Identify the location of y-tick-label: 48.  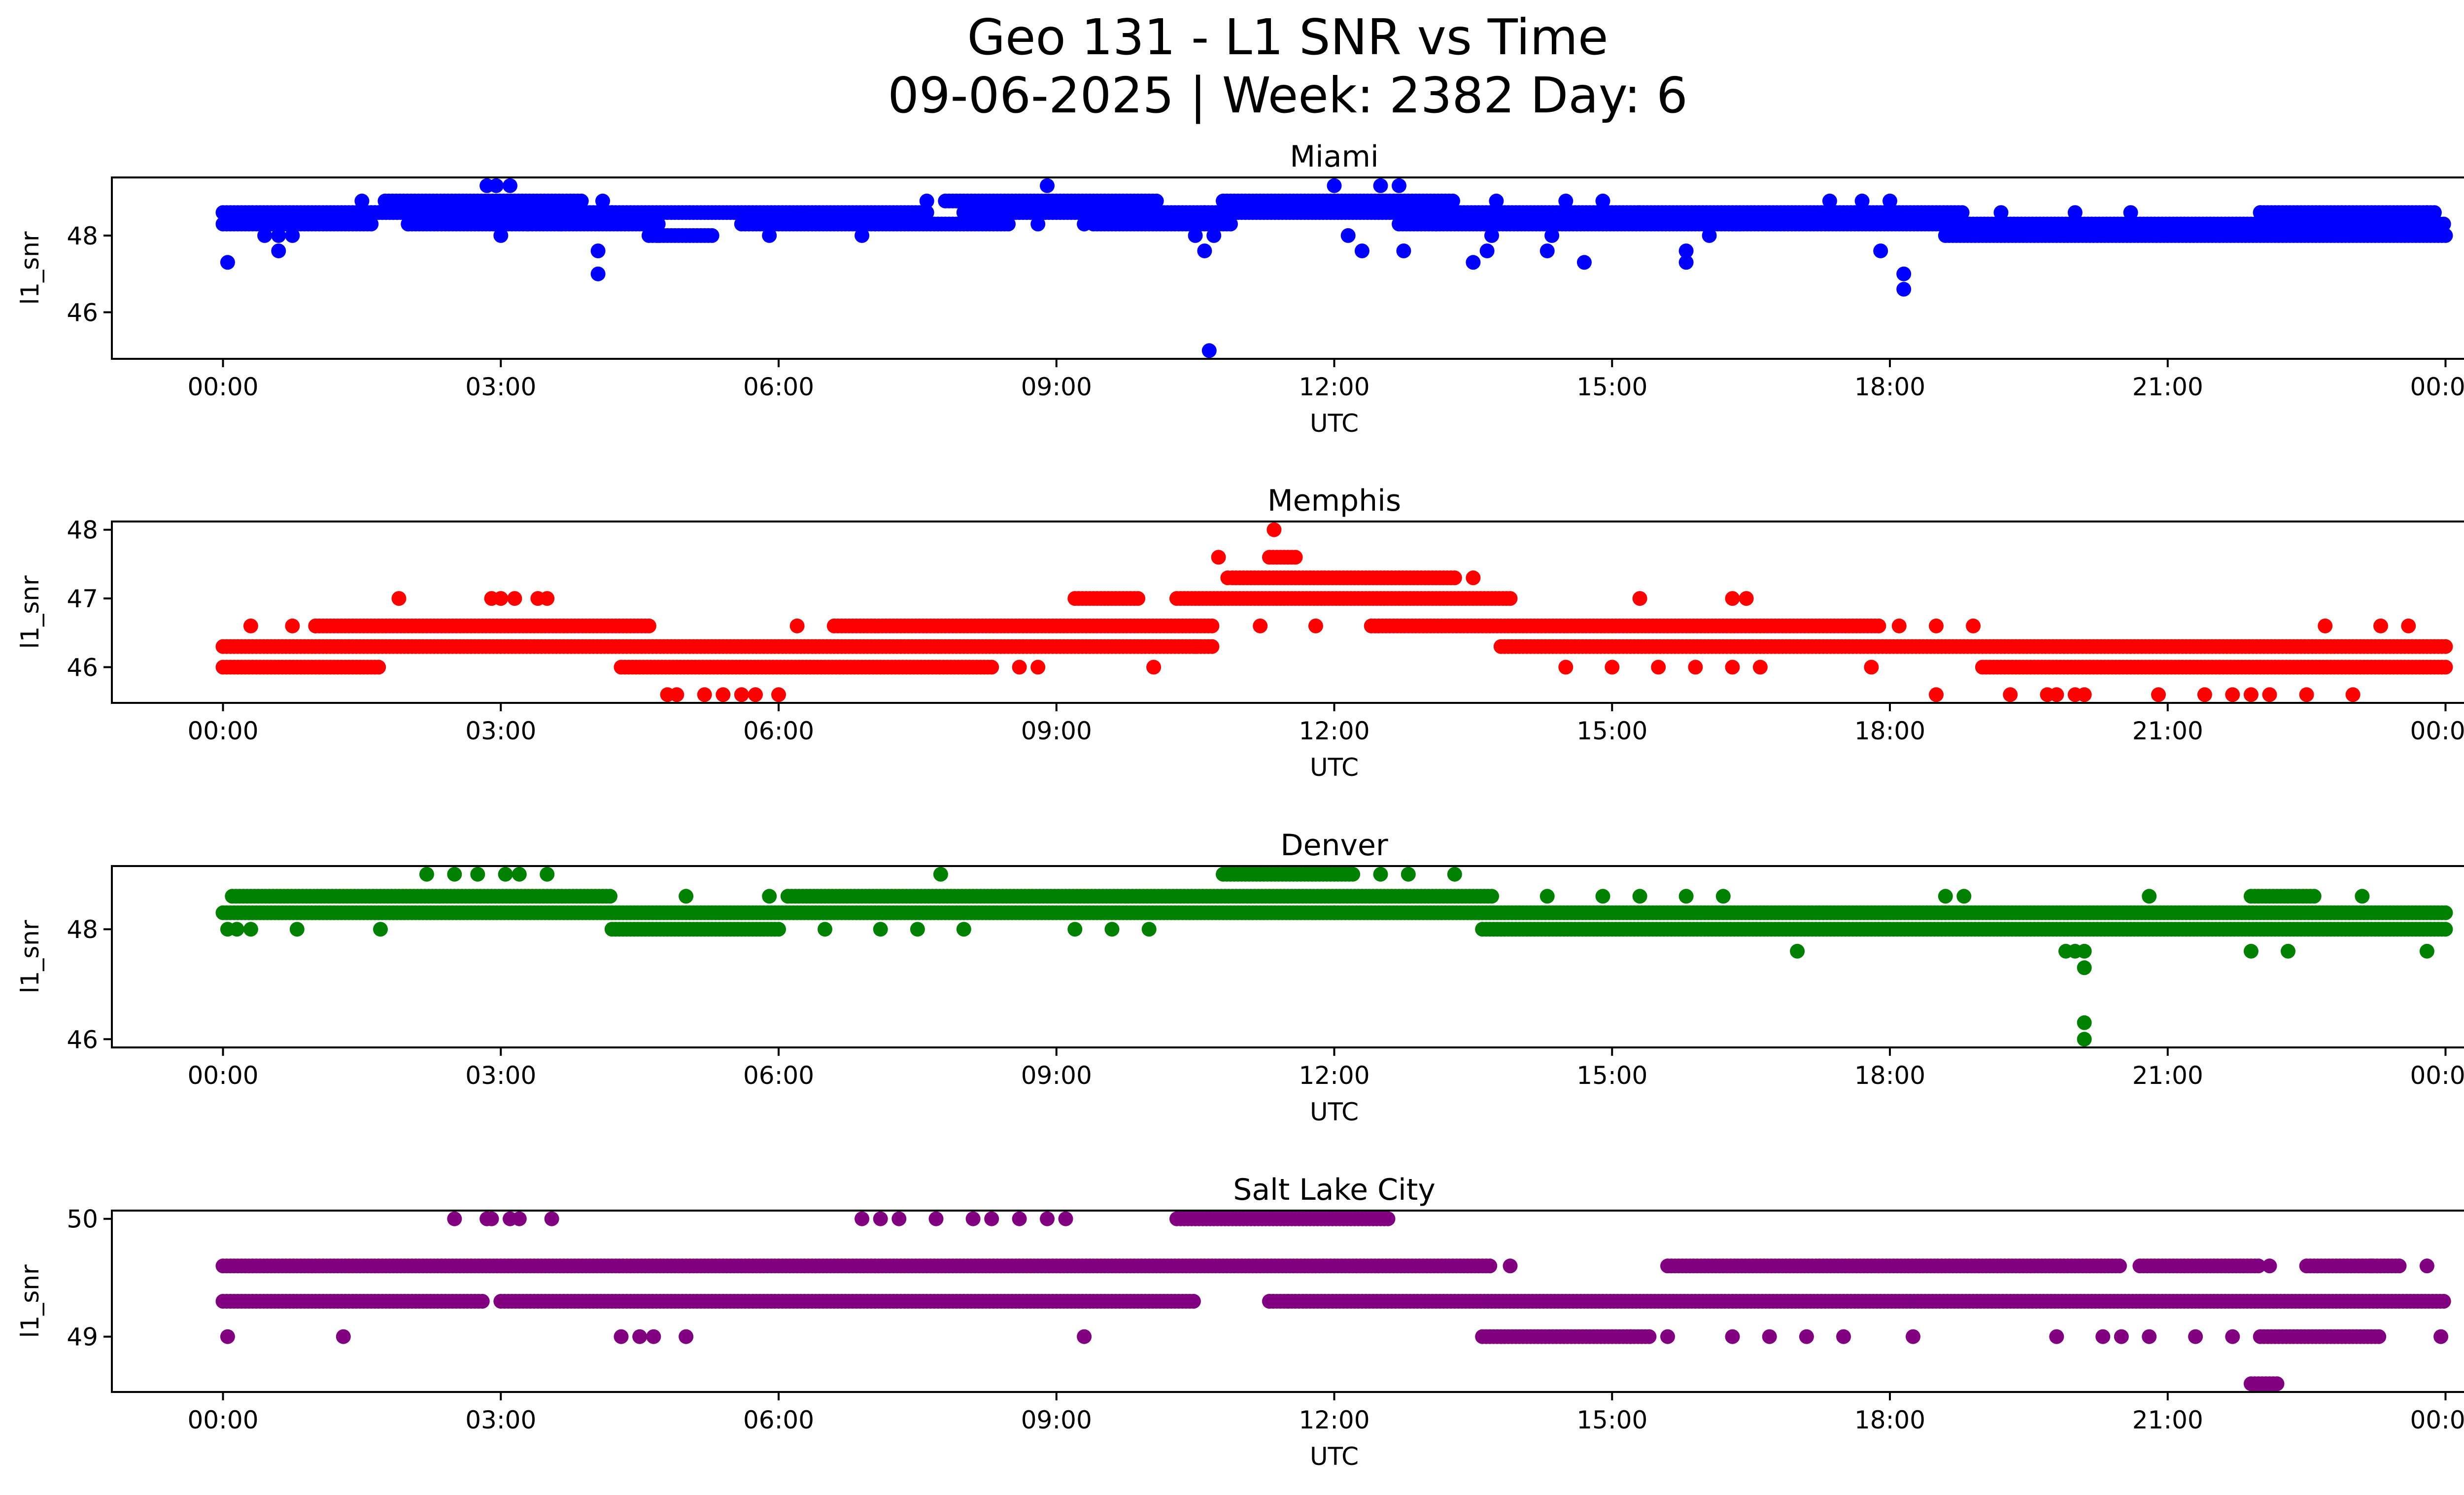
(82, 530).